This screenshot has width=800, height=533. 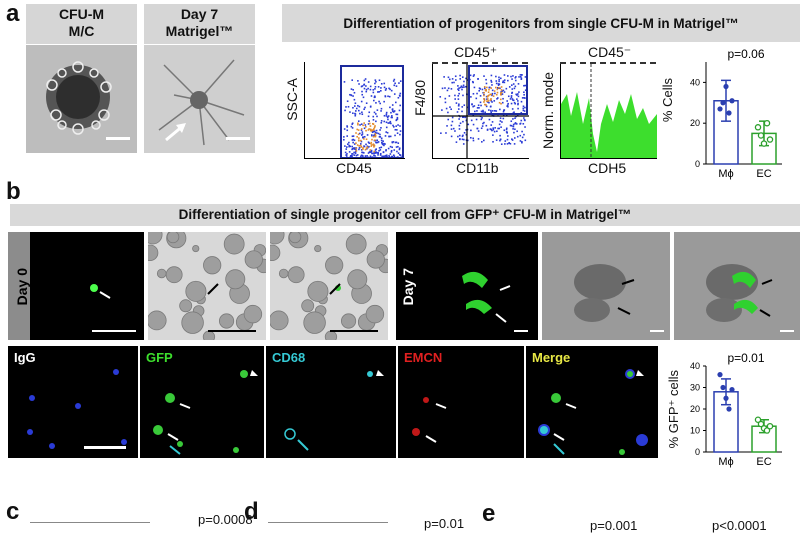 What do you see at coordinates (12, 512) in the screenshot?
I see `panel-c-letter: c` at bounding box center [12, 512].